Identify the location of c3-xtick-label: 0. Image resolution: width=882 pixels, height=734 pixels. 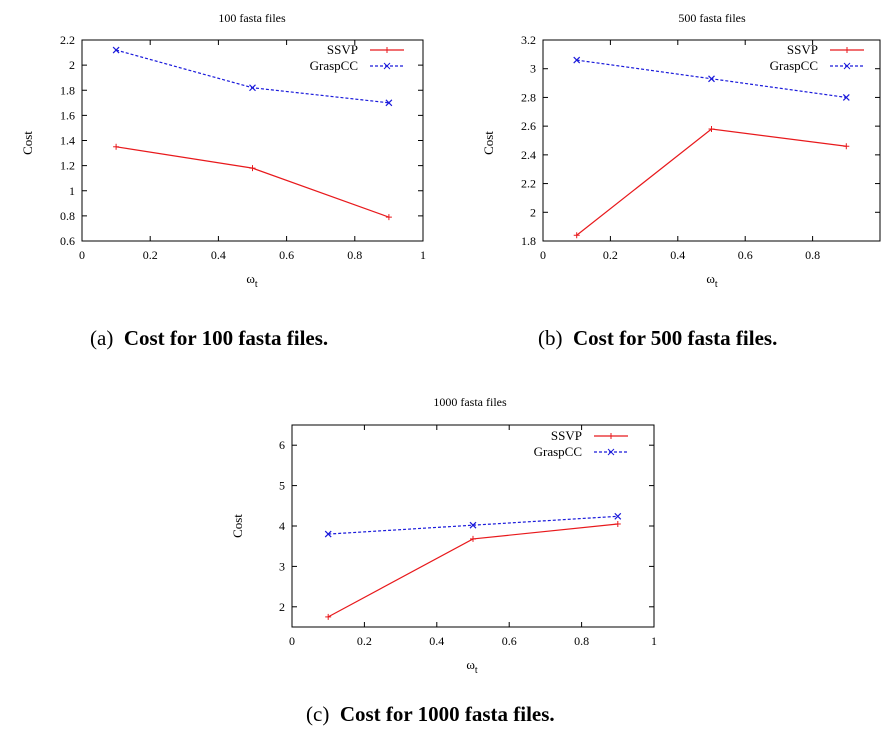
(292, 641).